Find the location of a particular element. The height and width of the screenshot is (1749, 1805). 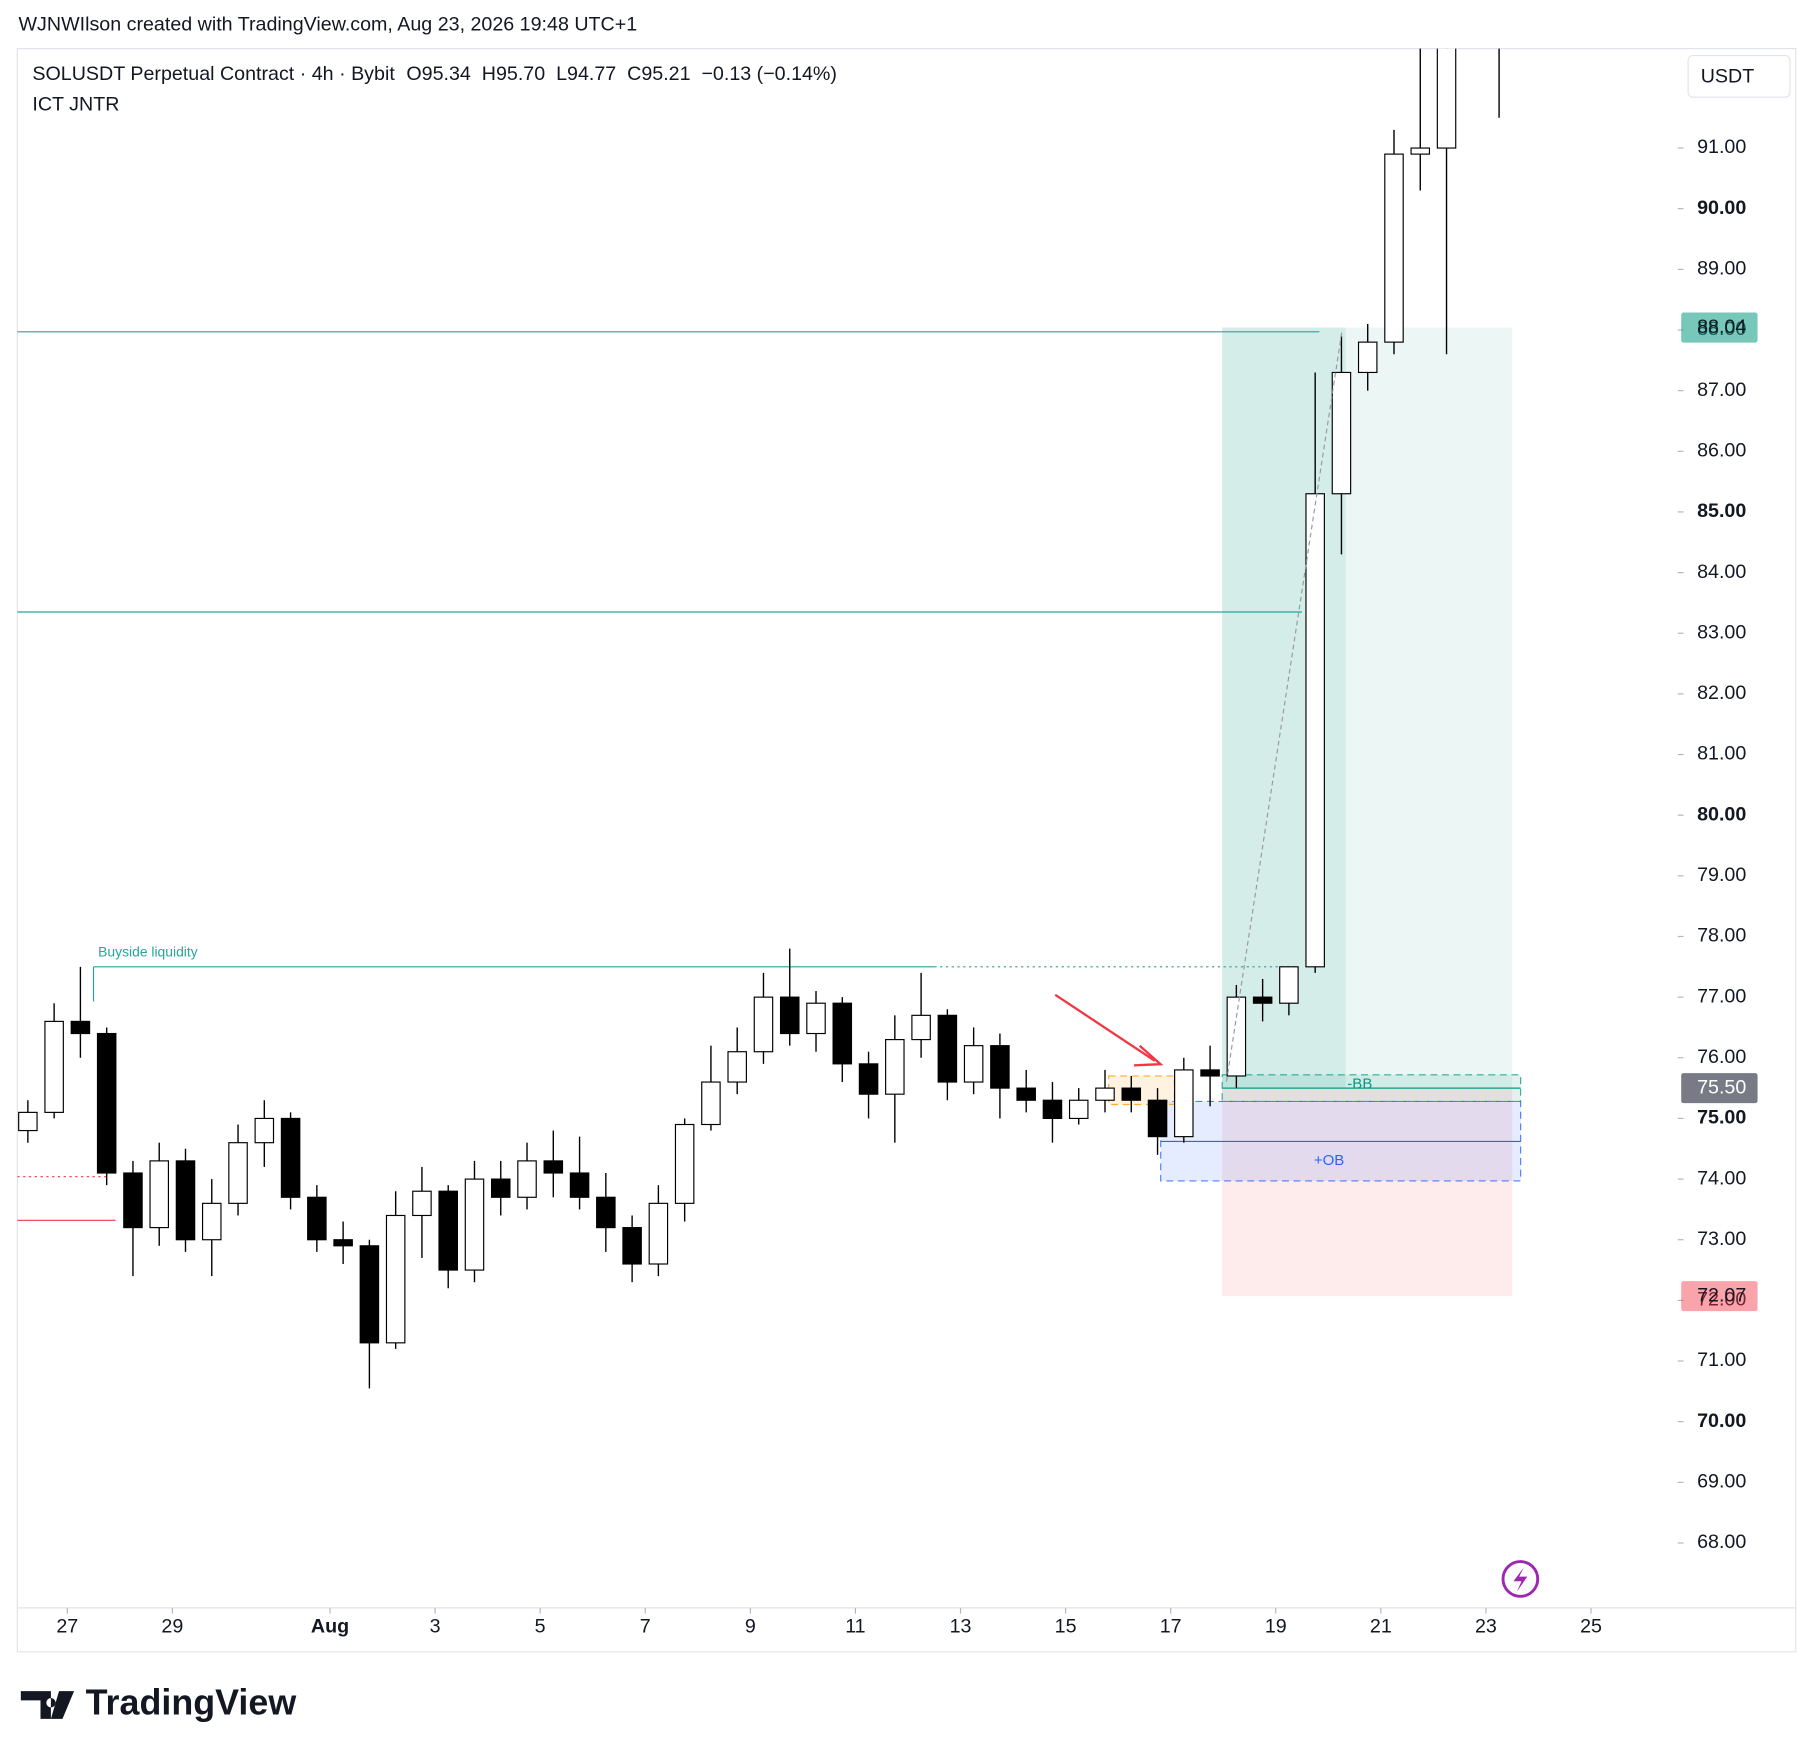

y-tick-label: 80.00 is located at coordinates (1721, 814).